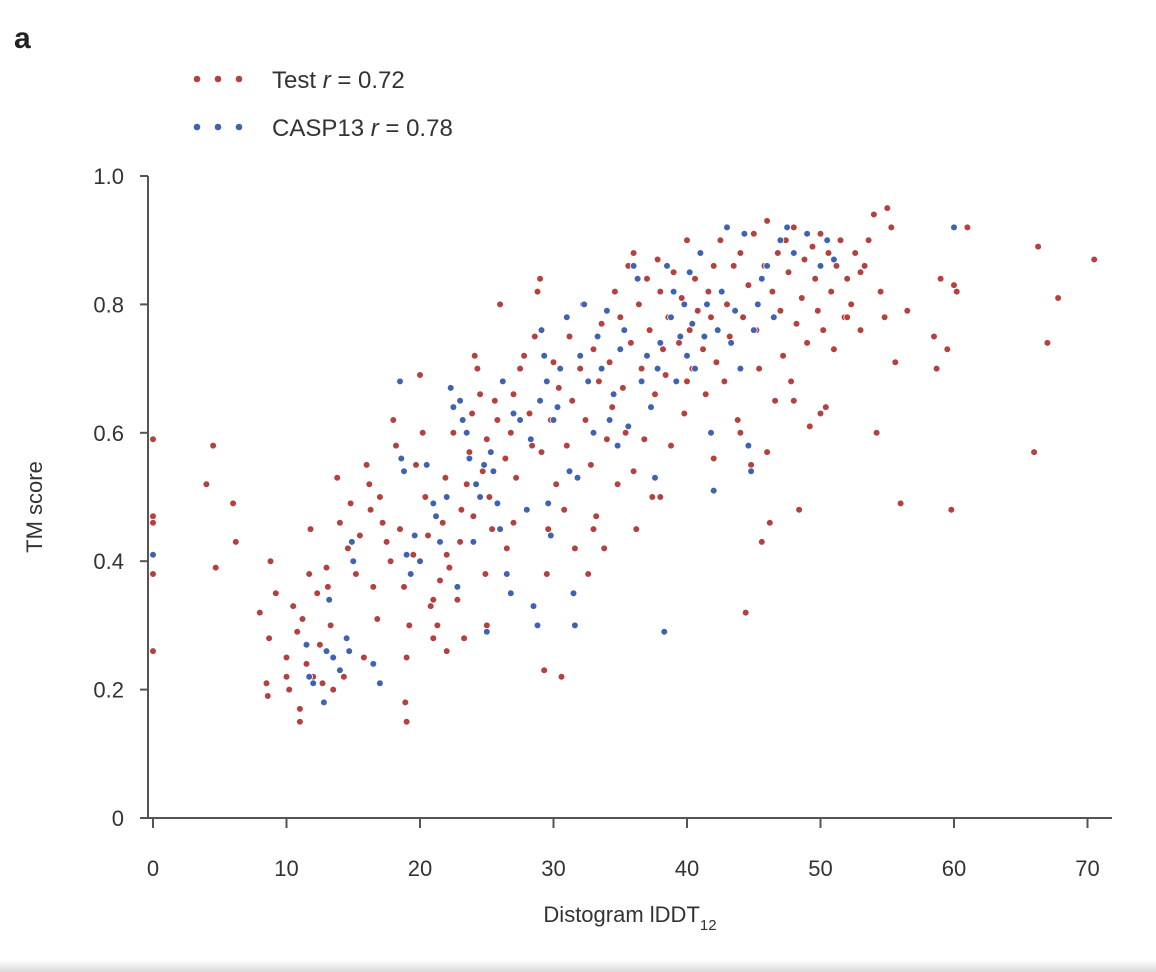  Describe the element at coordinates (623, 849) in the screenshot. I see `x-axis-ticks: 0 10 20 30 40 50 60 70` at that location.